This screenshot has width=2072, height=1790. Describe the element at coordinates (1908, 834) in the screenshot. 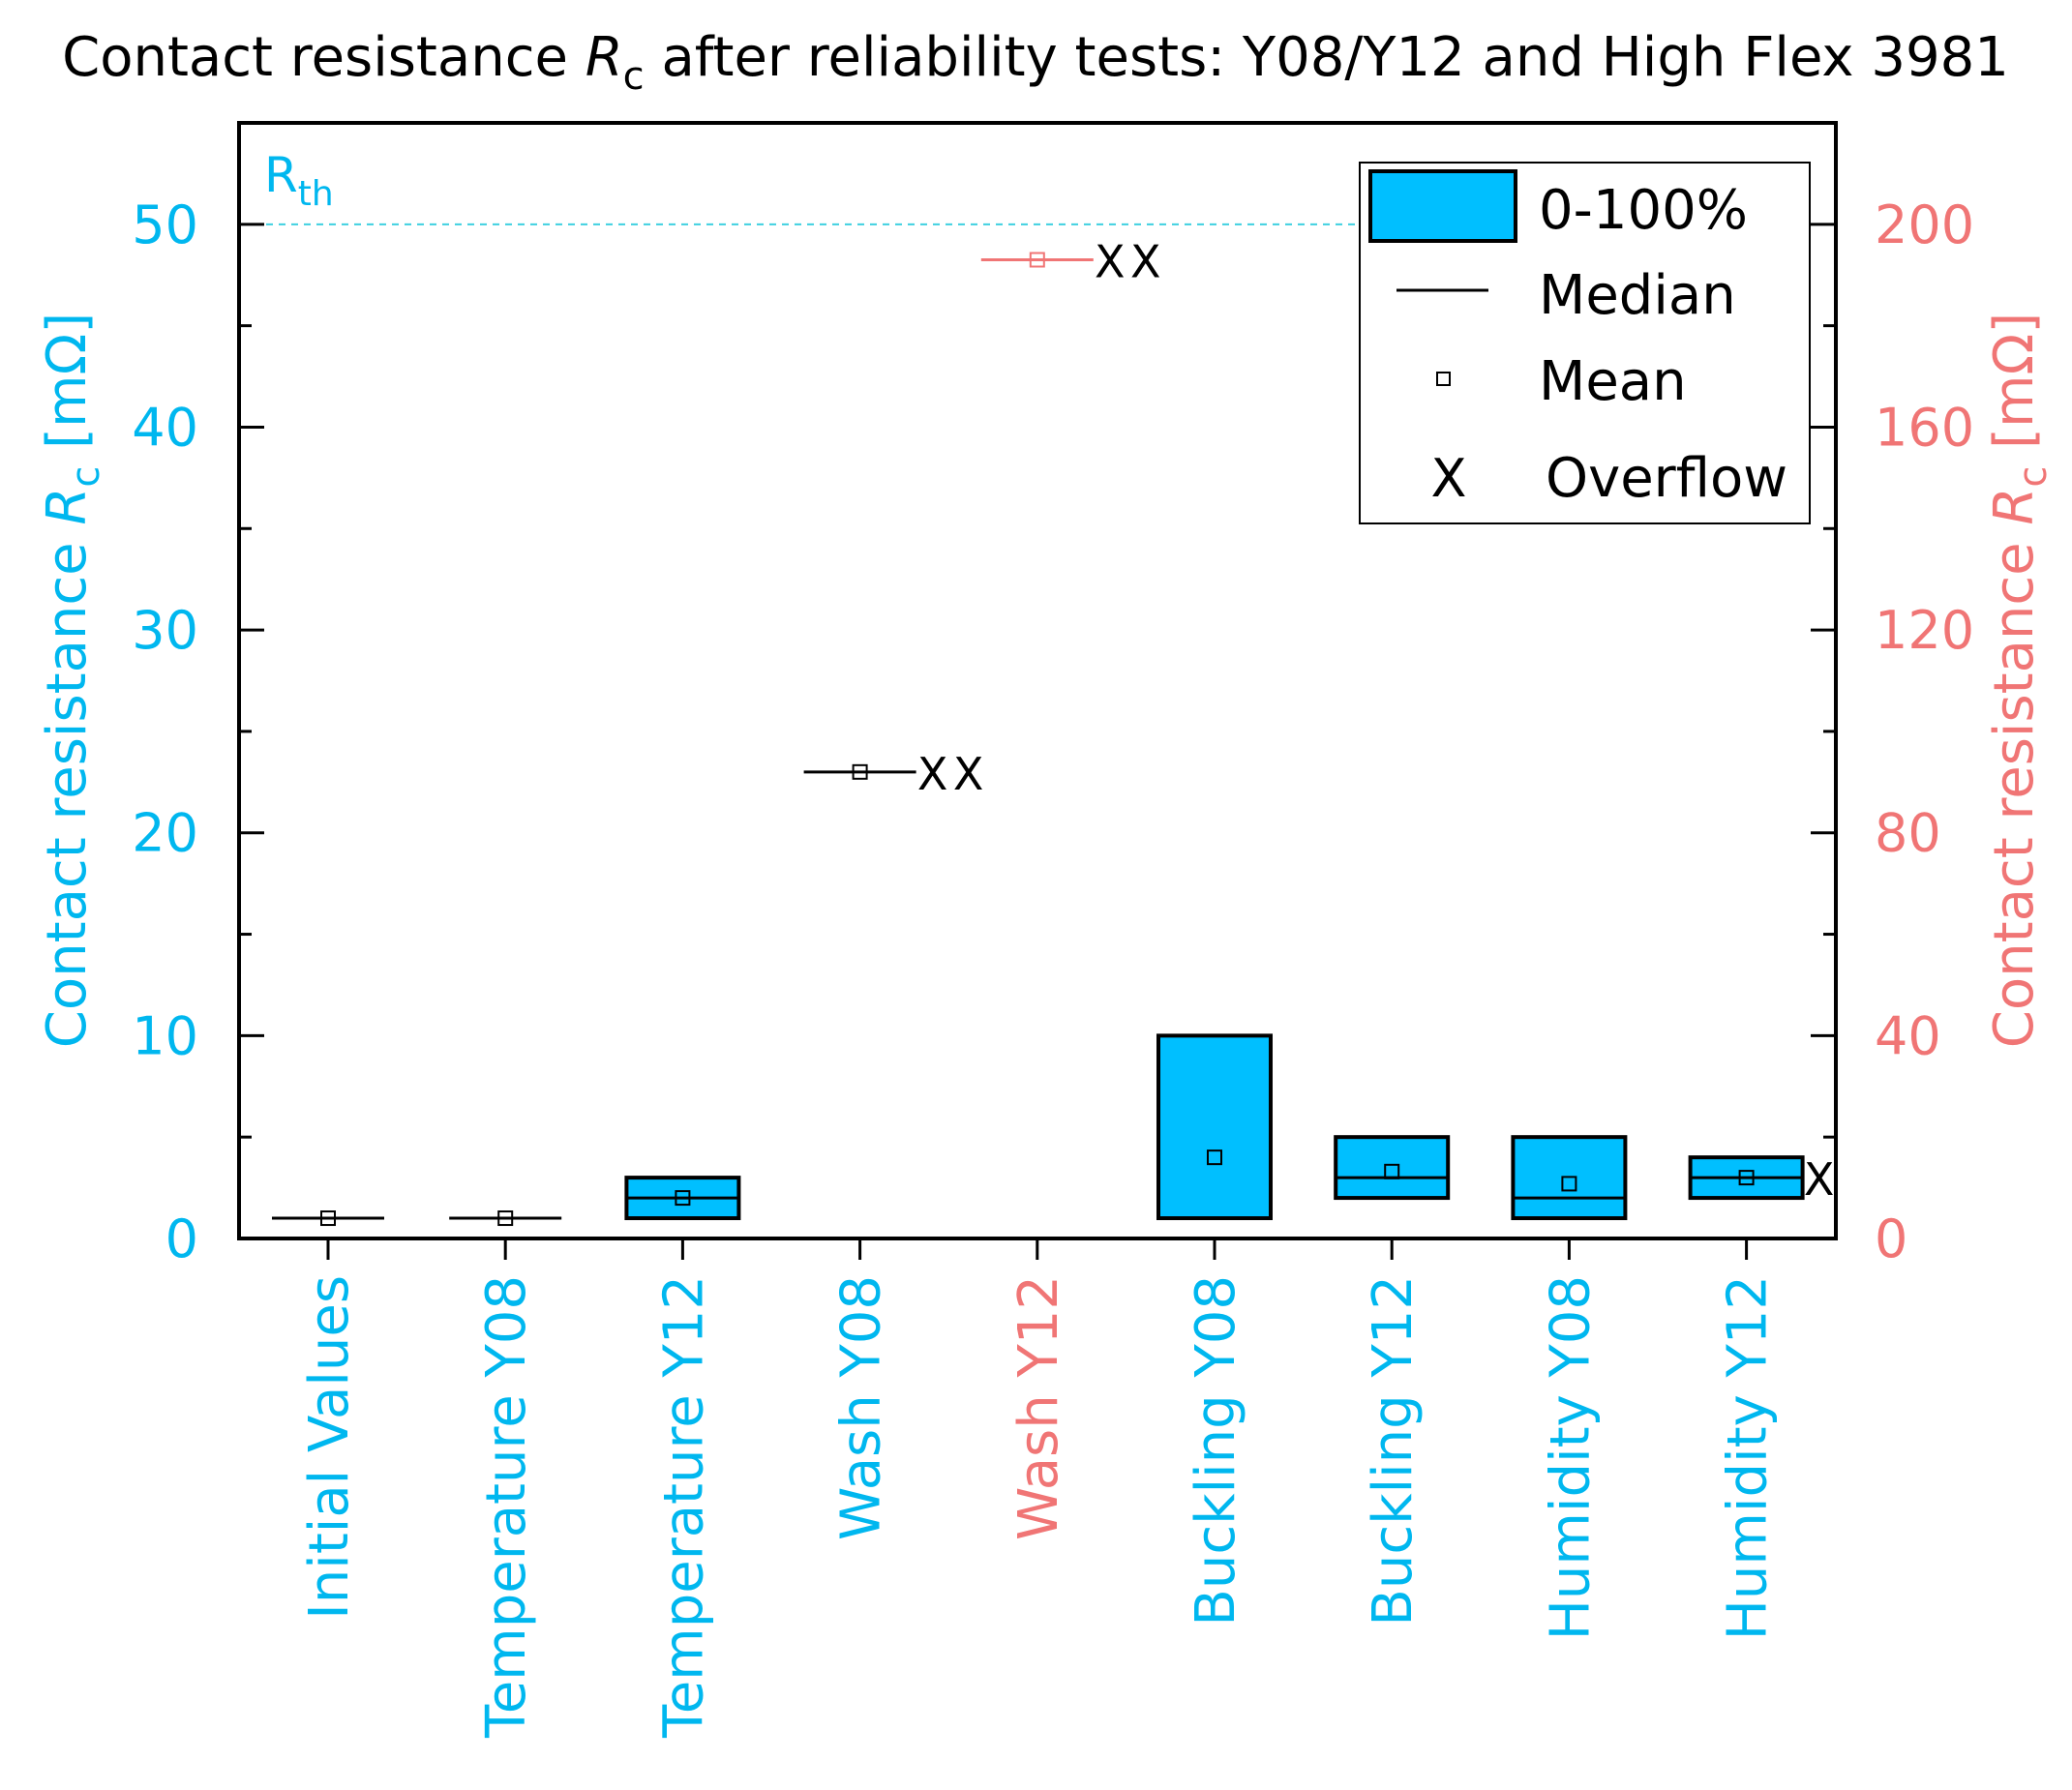

I see `y-right-tick-label: 80` at that location.